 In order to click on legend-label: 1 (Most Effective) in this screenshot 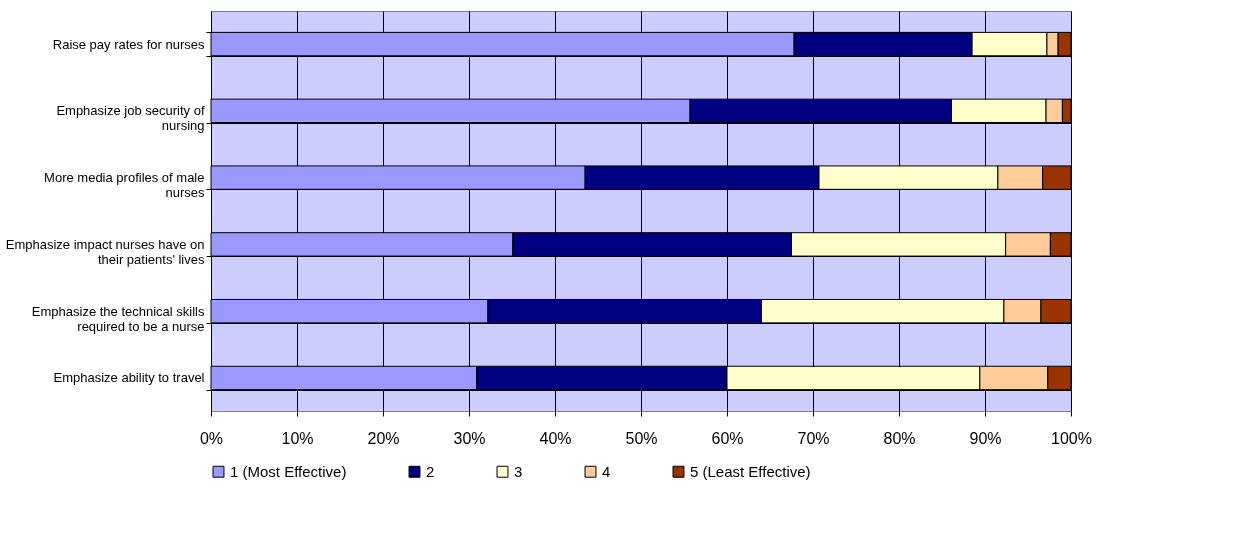, I will do `click(288, 471)`.